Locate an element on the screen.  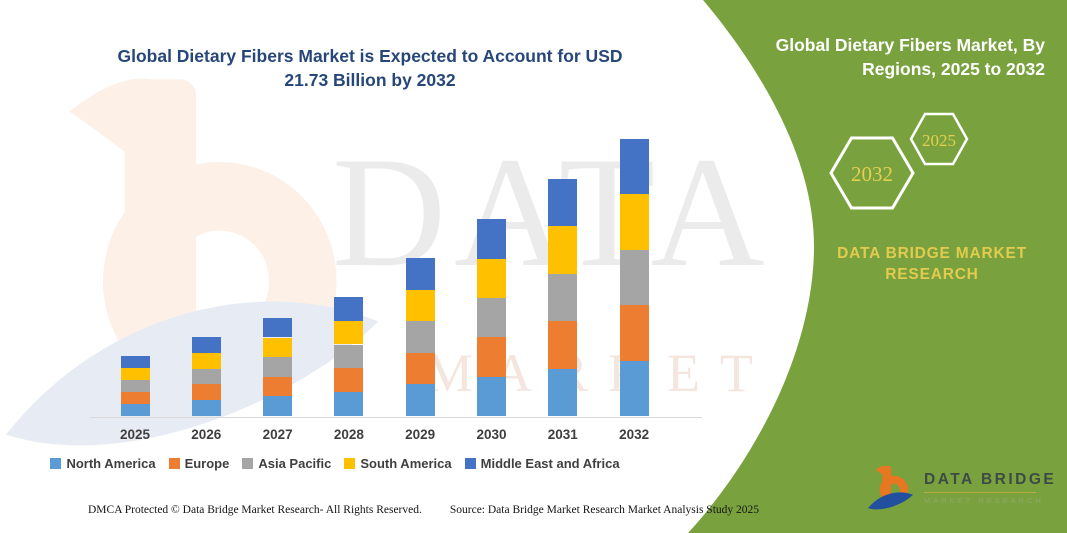
x-axis-label-2029: 2029 is located at coordinates (420, 434).